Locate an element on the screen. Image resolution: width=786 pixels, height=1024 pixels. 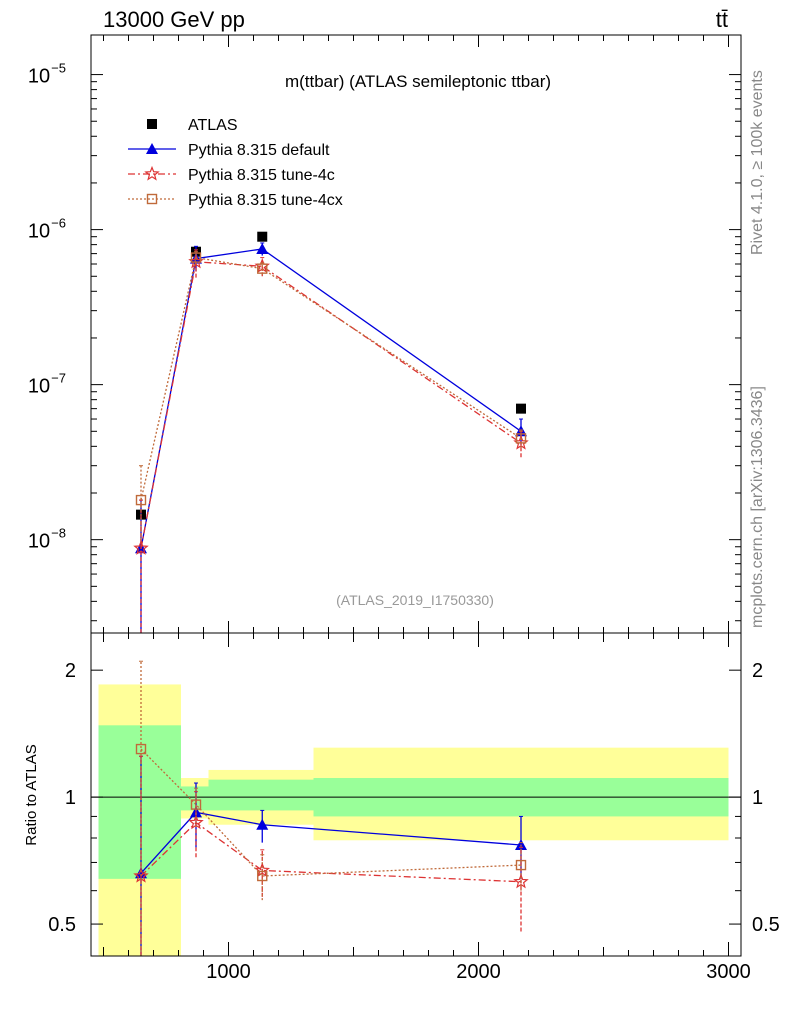
ratio-y-tick-label: 0.5 is located at coordinates (62, 925).